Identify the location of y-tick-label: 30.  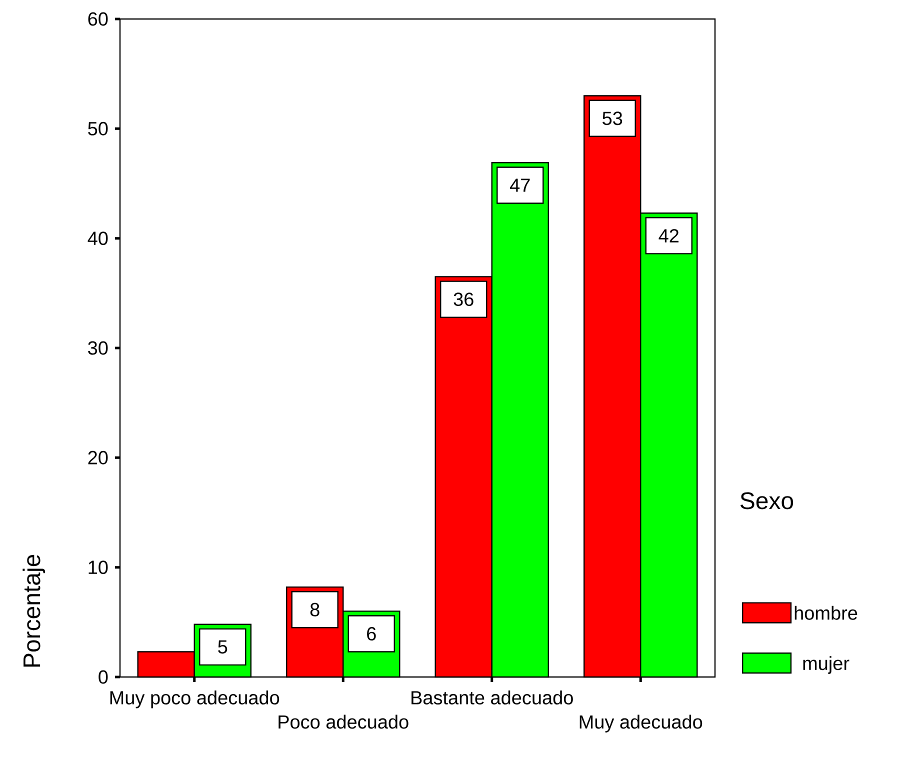
(98, 348).